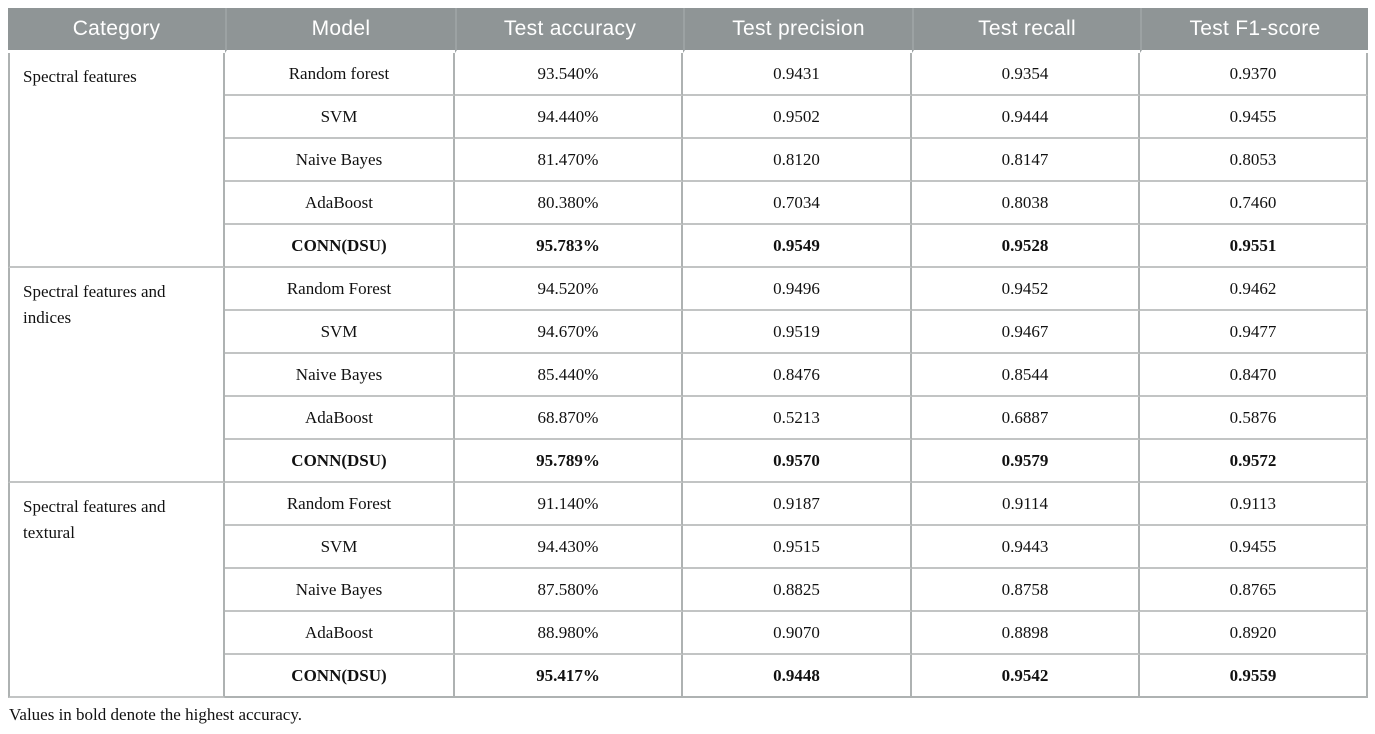 The width and height of the screenshot is (1375, 734). What do you see at coordinates (1254, 633) in the screenshot?
I see `f1-cell: 0.8920` at bounding box center [1254, 633].